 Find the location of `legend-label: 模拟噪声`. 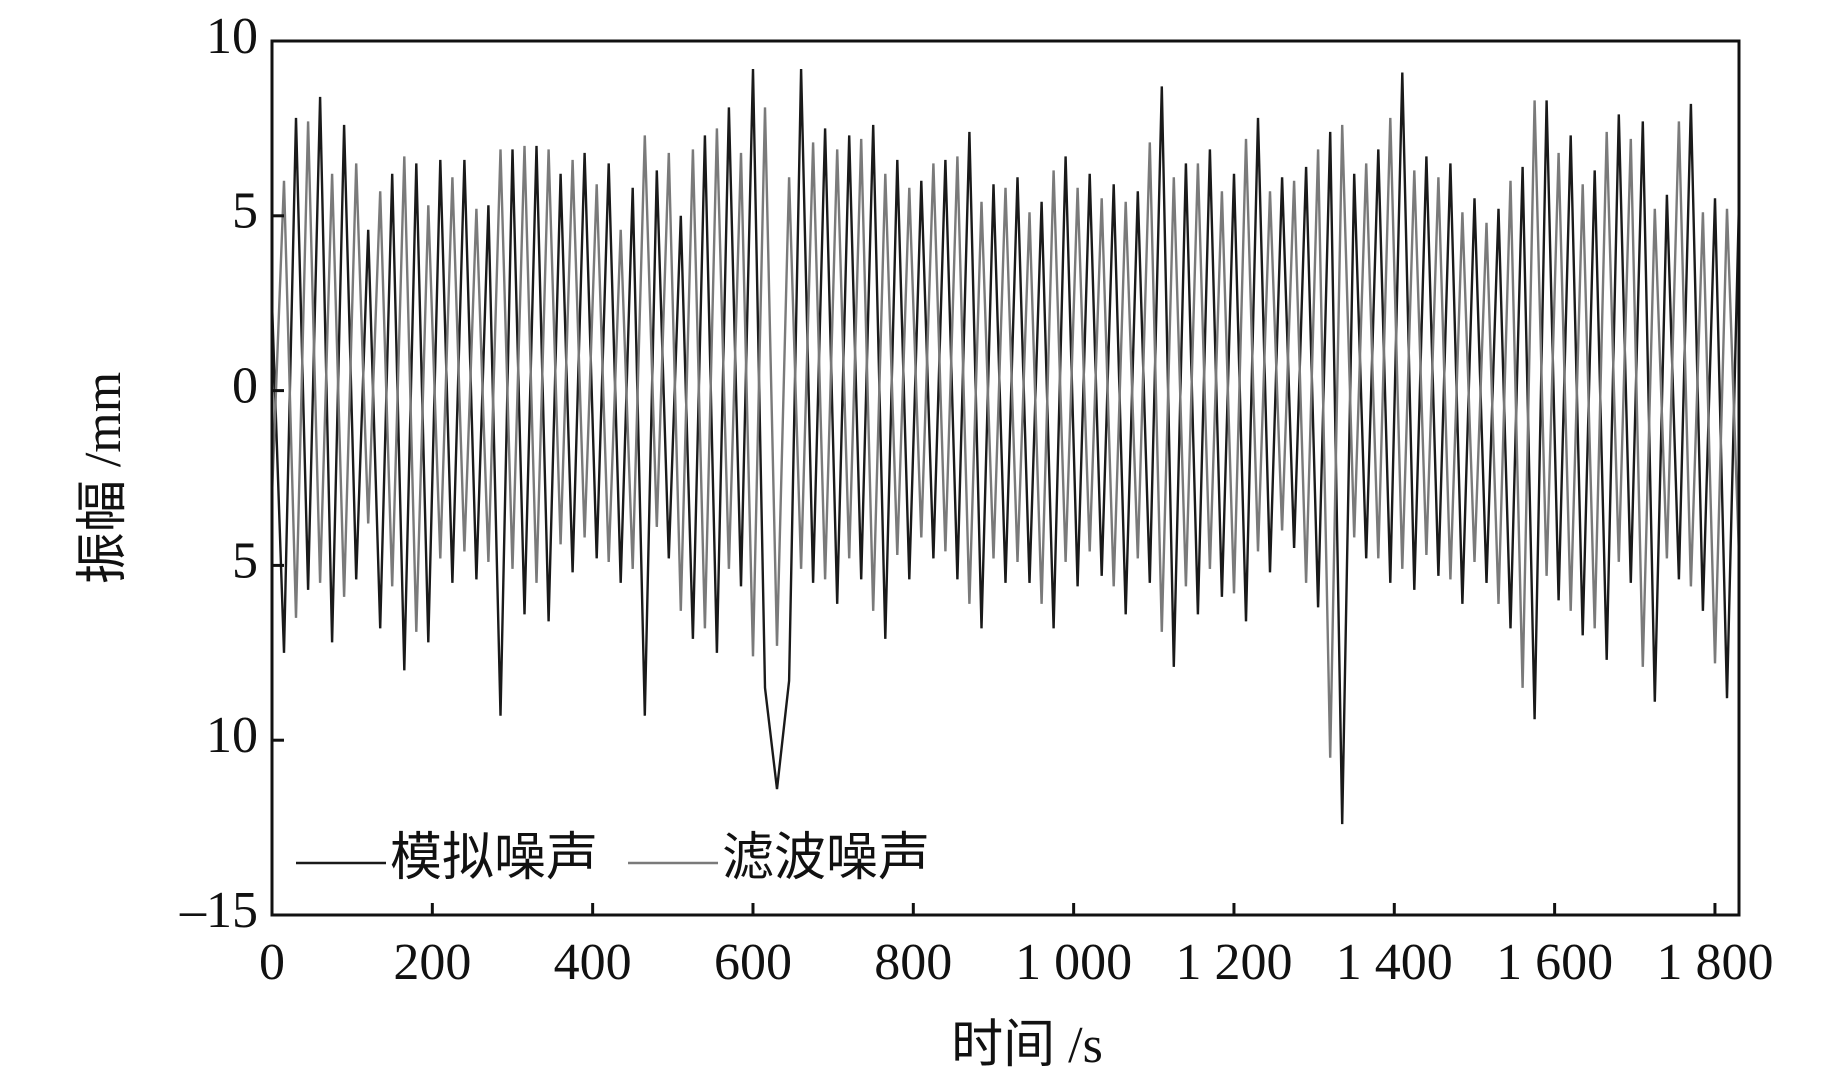

legend-label: 模拟噪声 is located at coordinates (494, 858).